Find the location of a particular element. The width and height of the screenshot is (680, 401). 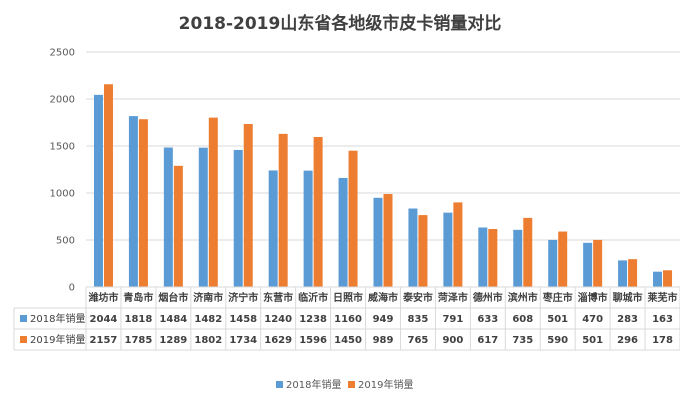

data-label: 1629 is located at coordinates (278, 340).